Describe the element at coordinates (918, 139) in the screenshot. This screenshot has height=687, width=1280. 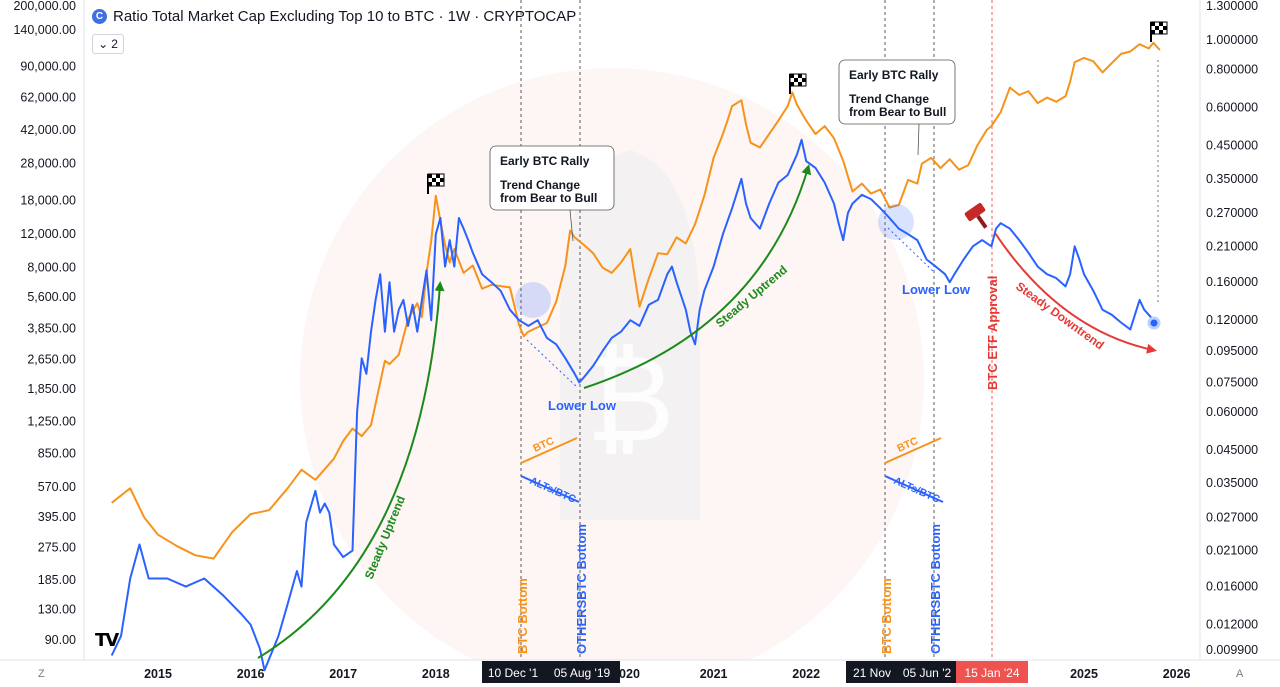
I see `callout-pointer` at that location.